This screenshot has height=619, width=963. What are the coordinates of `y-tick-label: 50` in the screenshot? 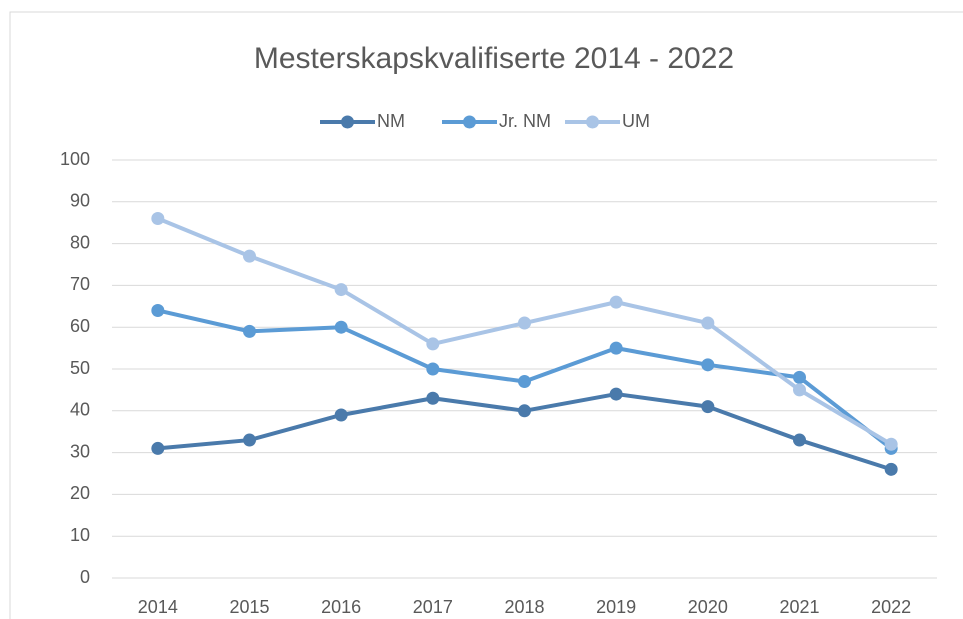 It's located at (80, 368).